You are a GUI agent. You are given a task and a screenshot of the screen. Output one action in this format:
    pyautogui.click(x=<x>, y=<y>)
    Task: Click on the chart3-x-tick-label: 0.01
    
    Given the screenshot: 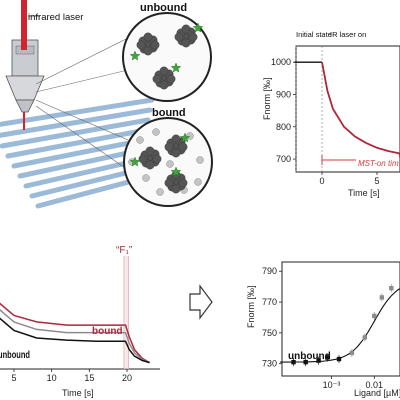 What is the action you would take?
    pyautogui.click(x=375, y=385)
    